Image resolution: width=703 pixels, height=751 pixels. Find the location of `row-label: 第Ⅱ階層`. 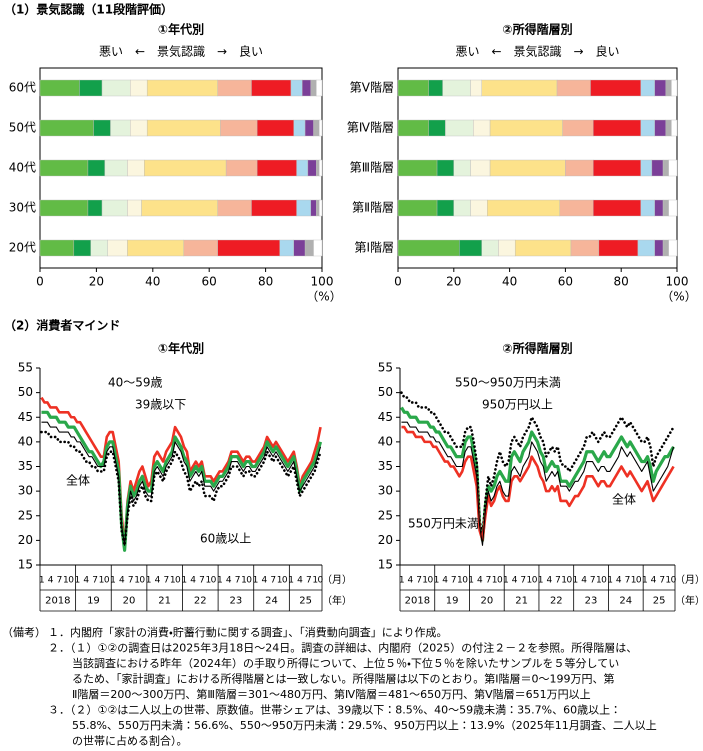

row-label: 第Ⅱ階層 is located at coordinates (373, 208).